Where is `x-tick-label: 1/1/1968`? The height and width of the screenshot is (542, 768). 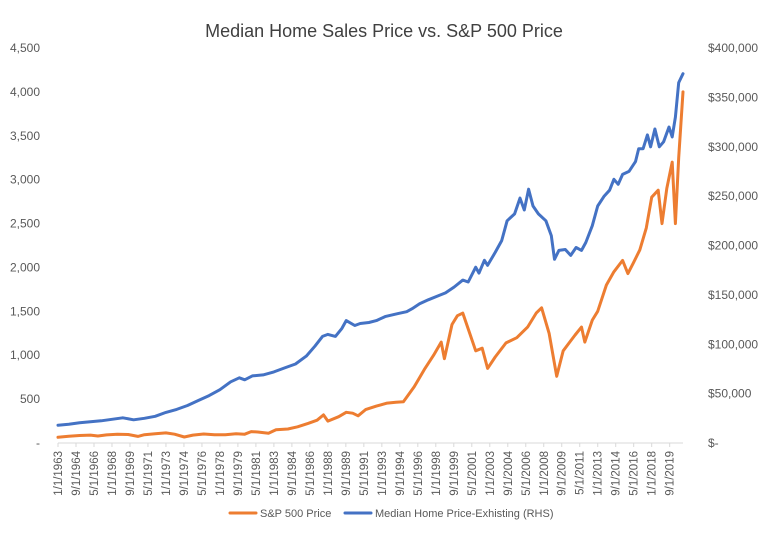
x-tick-label: 1/1/1968 is located at coordinates (113, 473).